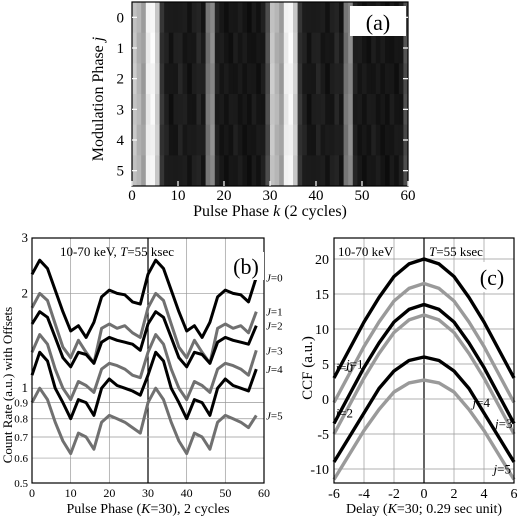 Image resolution: width=520 pixels, height=520 pixels. What do you see at coordinates (319, 470) in the screenshot?
I see `ytick-label: -10` at bounding box center [319, 470].